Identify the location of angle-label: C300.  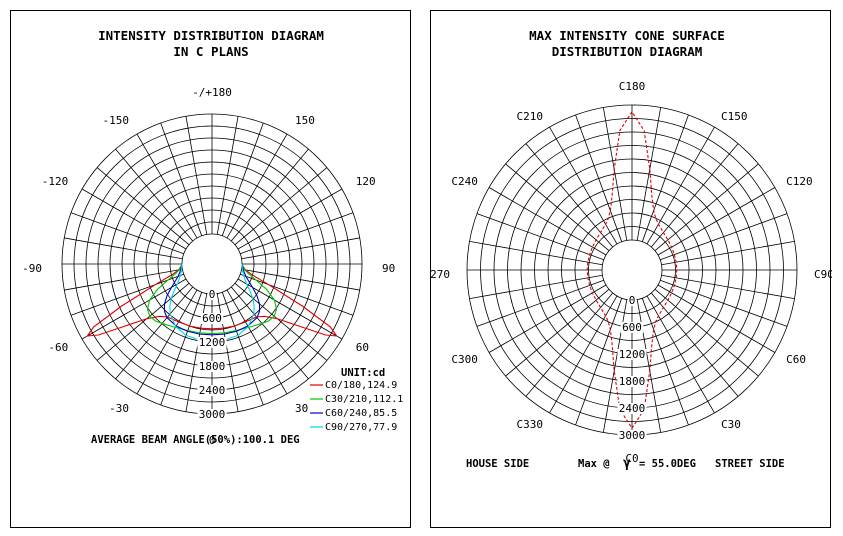
(464, 359).